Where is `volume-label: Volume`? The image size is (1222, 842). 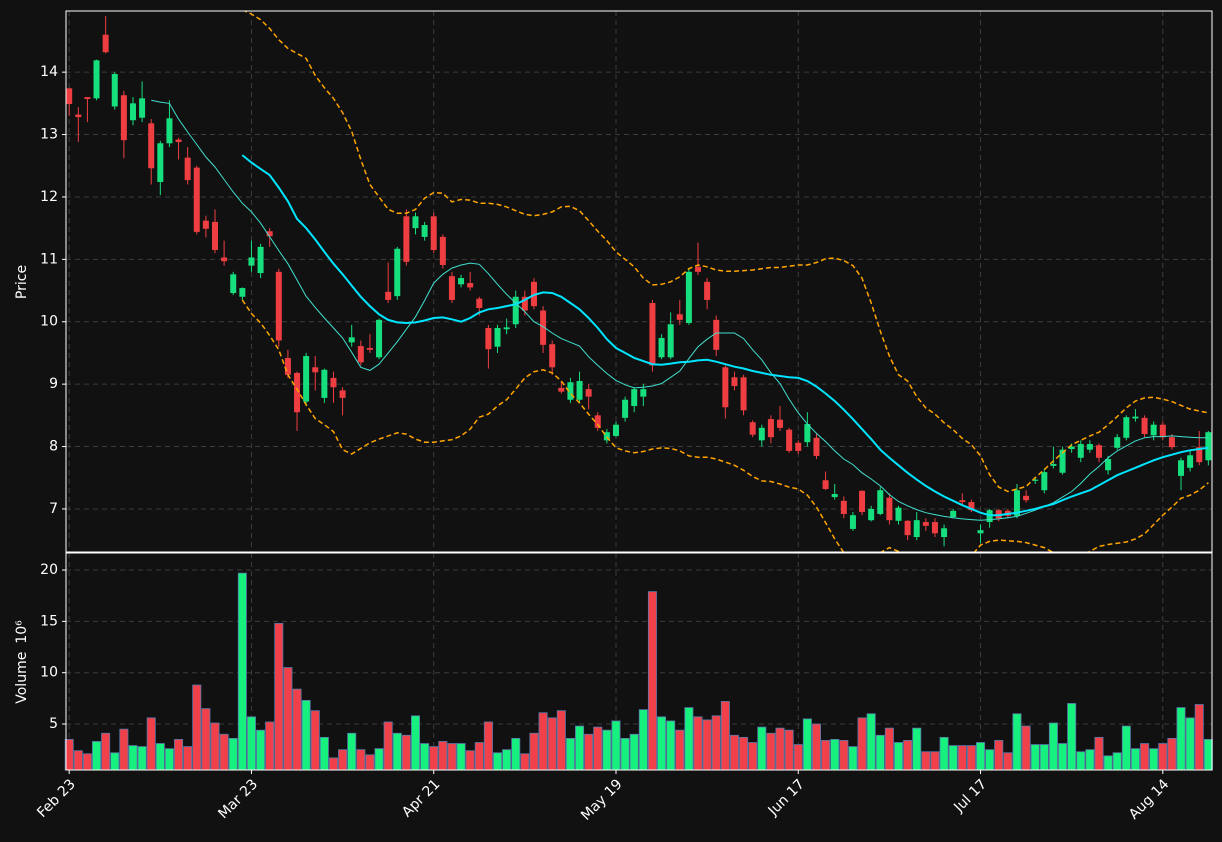 volume-label: Volume is located at coordinates (22, 678).